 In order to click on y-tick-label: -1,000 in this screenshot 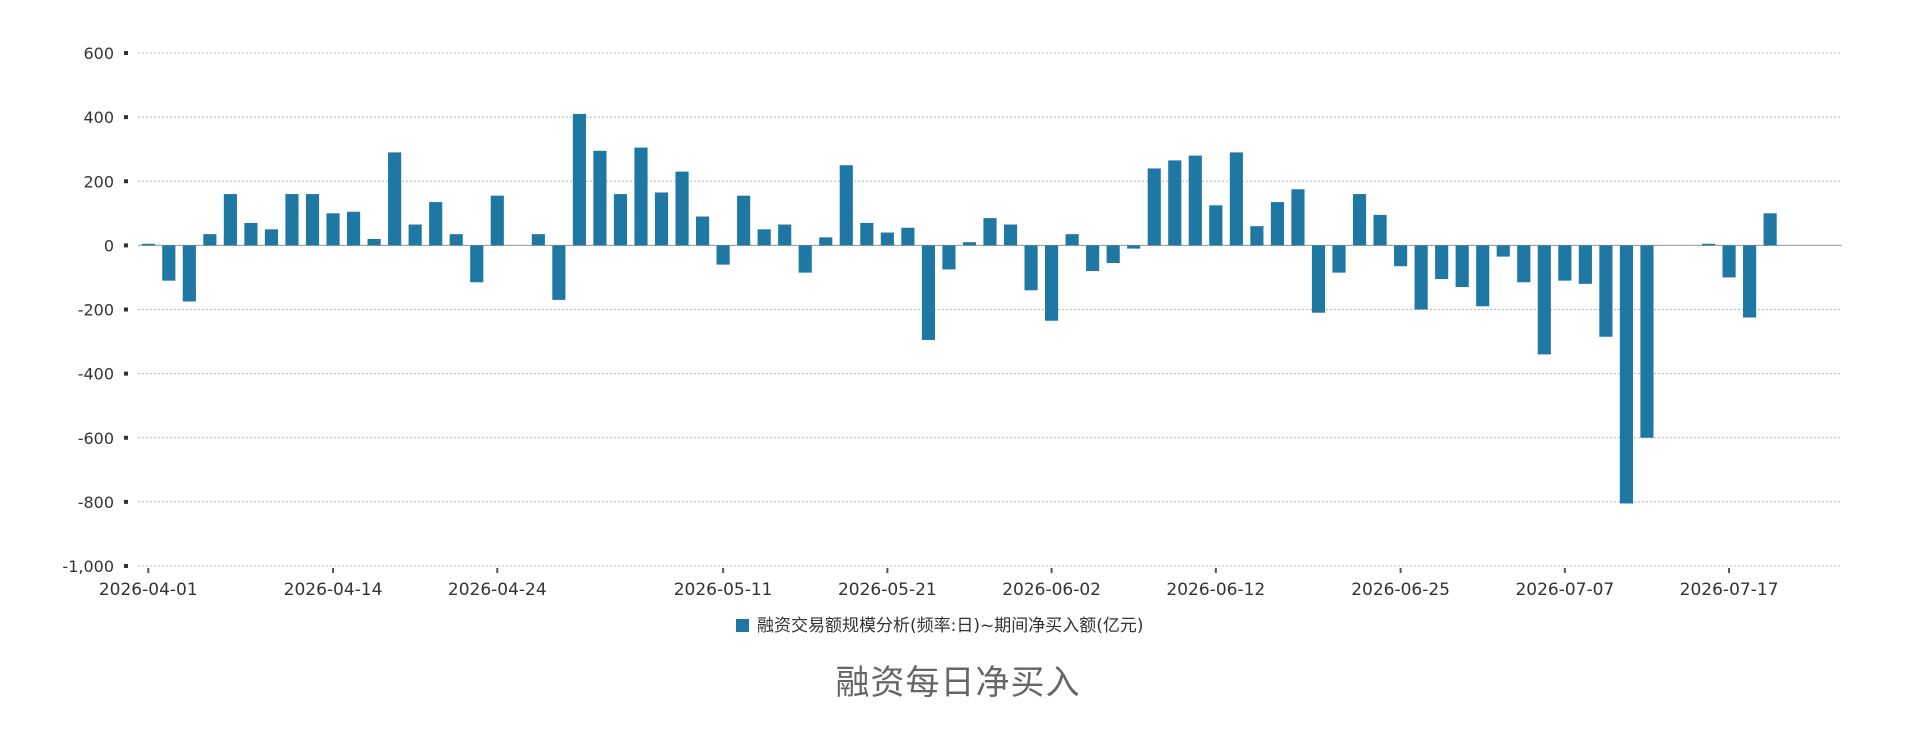, I will do `click(88, 566)`.